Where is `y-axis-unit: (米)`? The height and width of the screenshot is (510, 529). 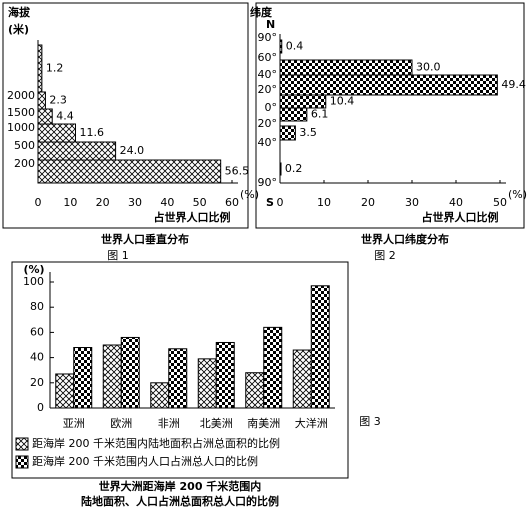 y-axis-unit: (米) is located at coordinates (18, 29).